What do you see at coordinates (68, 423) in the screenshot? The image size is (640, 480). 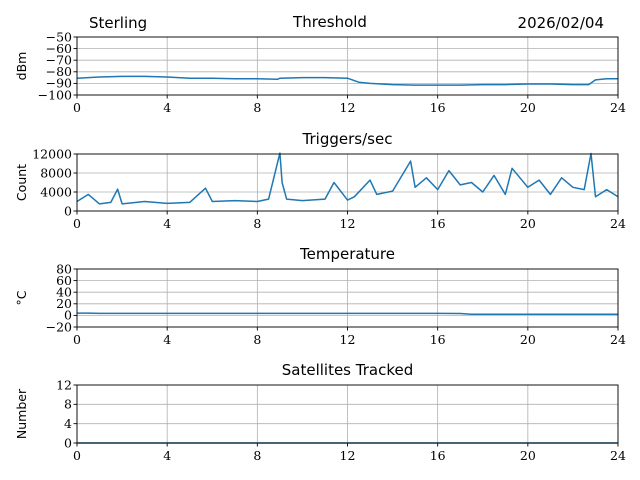 I see `satellites-tracked-ytick-label: 4` at bounding box center [68, 423].